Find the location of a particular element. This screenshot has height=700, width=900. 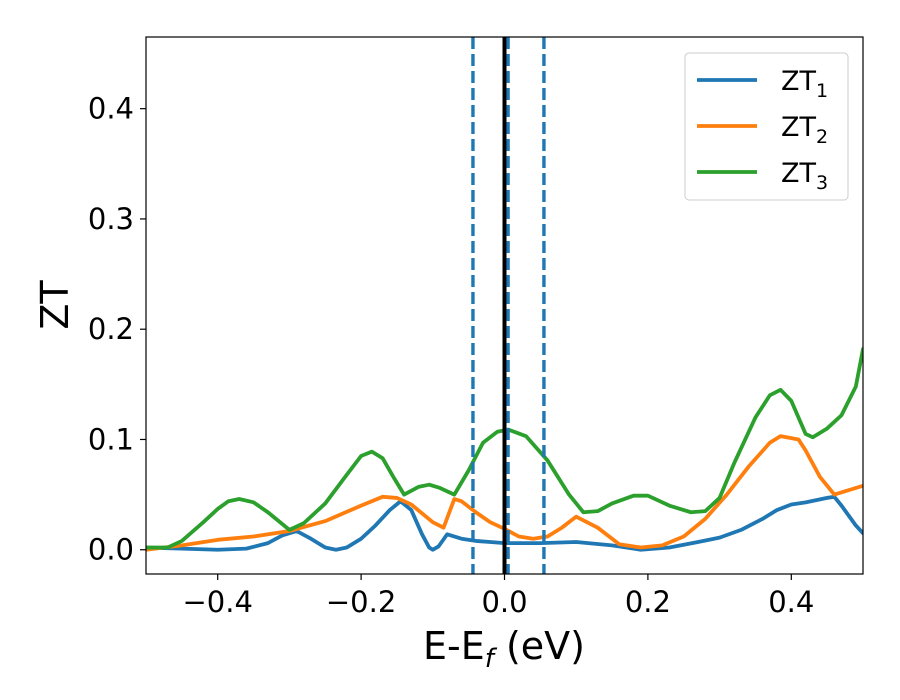

x-tick-label: 0.4 is located at coordinates (791, 602).